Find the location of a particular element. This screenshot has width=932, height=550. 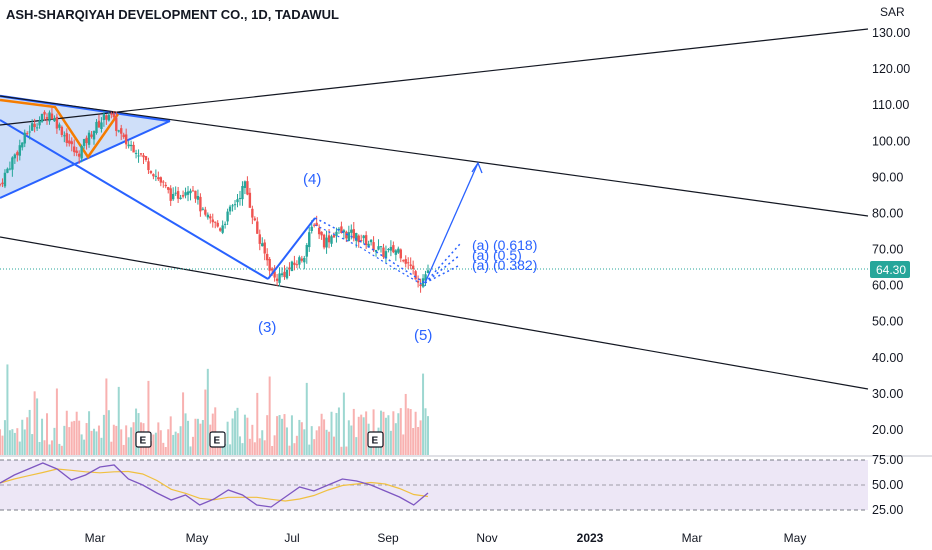

rsi-tick-label: 25.00 is located at coordinates (887, 510).